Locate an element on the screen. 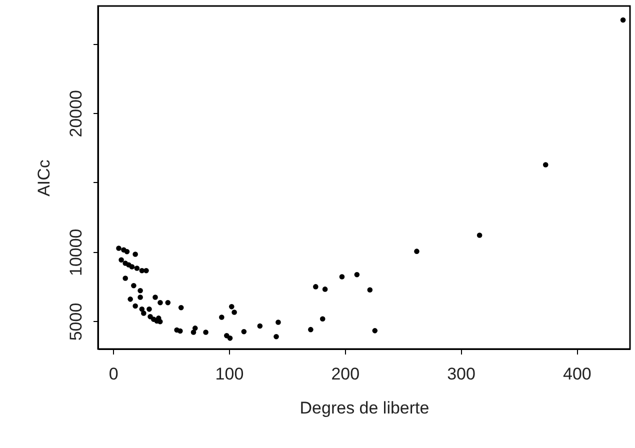  y-tick-label: 5000 is located at coordinates (76, 321).